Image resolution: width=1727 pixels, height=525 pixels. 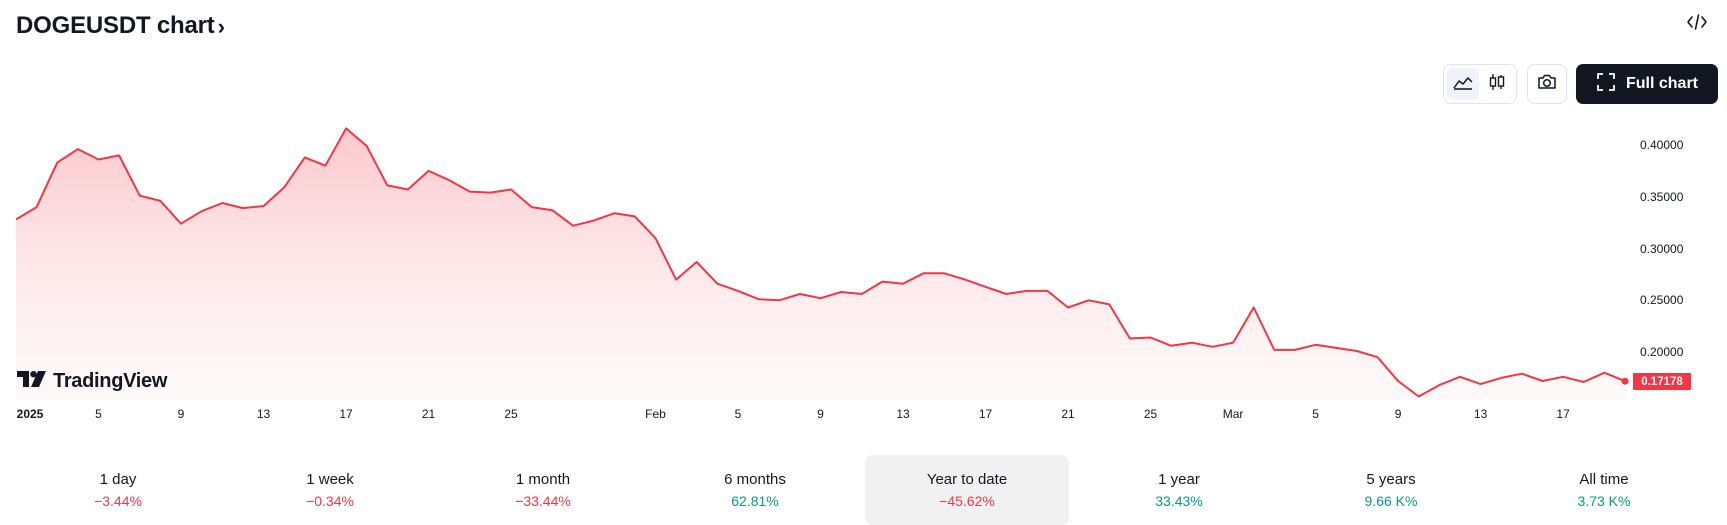 I want to click on chart-style-switcher, so click(x=1480, y=84).